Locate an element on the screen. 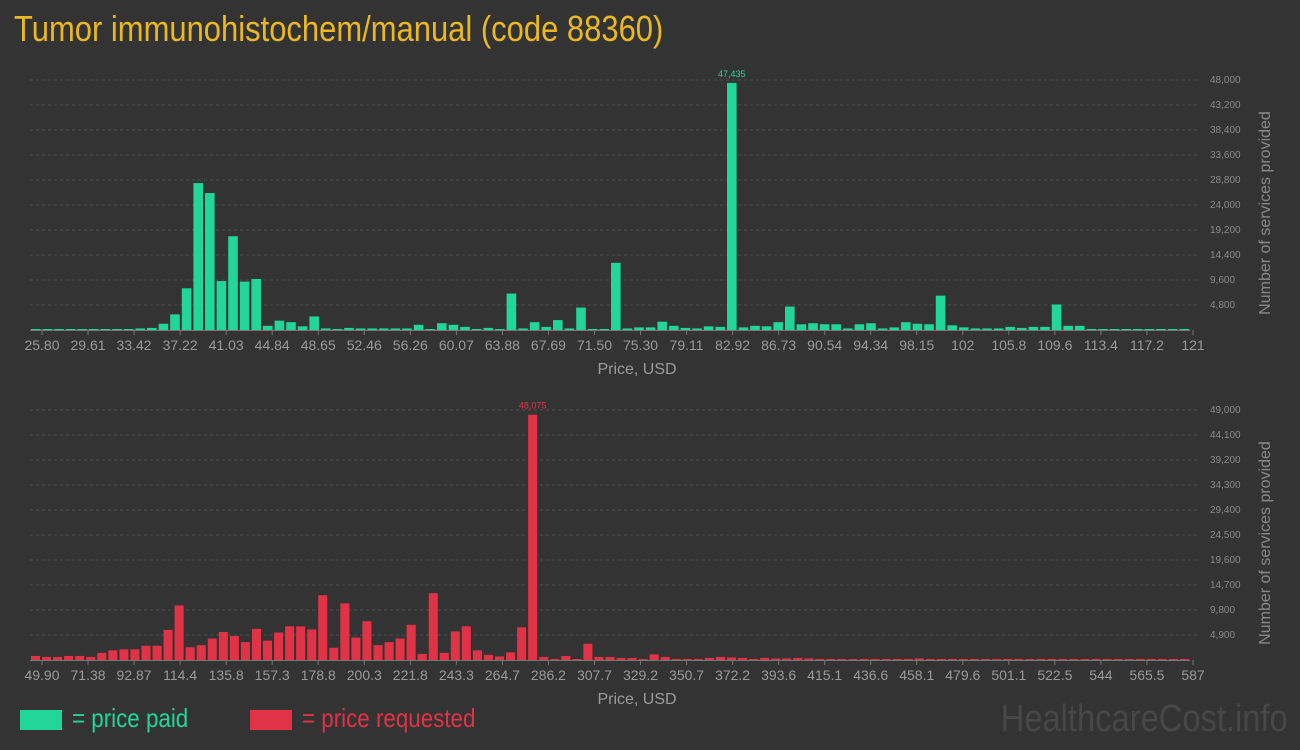  x-tick-label: 243.3 is located at coordinates (456, 675).